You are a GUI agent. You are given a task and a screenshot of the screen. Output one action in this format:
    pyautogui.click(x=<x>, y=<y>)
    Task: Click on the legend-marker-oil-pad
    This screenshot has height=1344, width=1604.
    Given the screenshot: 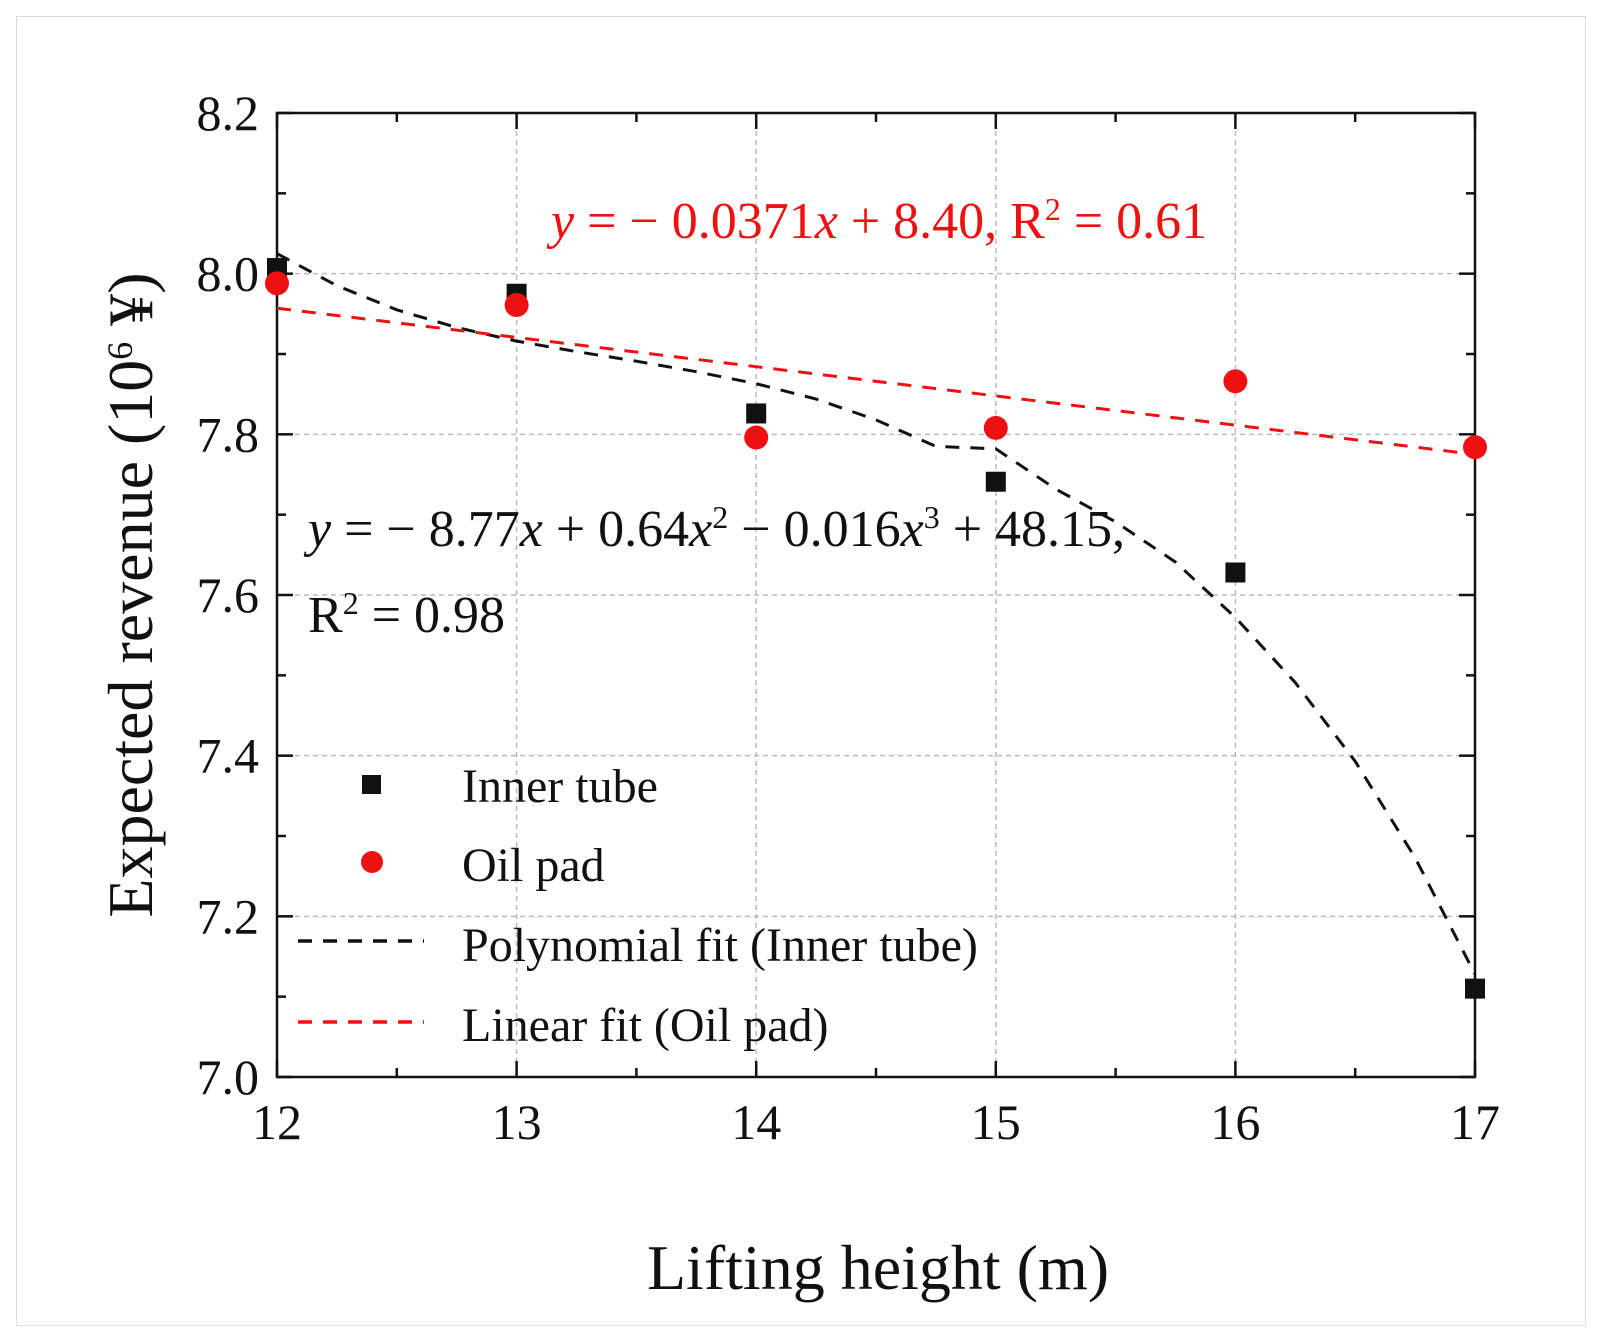 What is the action you would take?
    pyautogui.click(x=372, y=862)
    